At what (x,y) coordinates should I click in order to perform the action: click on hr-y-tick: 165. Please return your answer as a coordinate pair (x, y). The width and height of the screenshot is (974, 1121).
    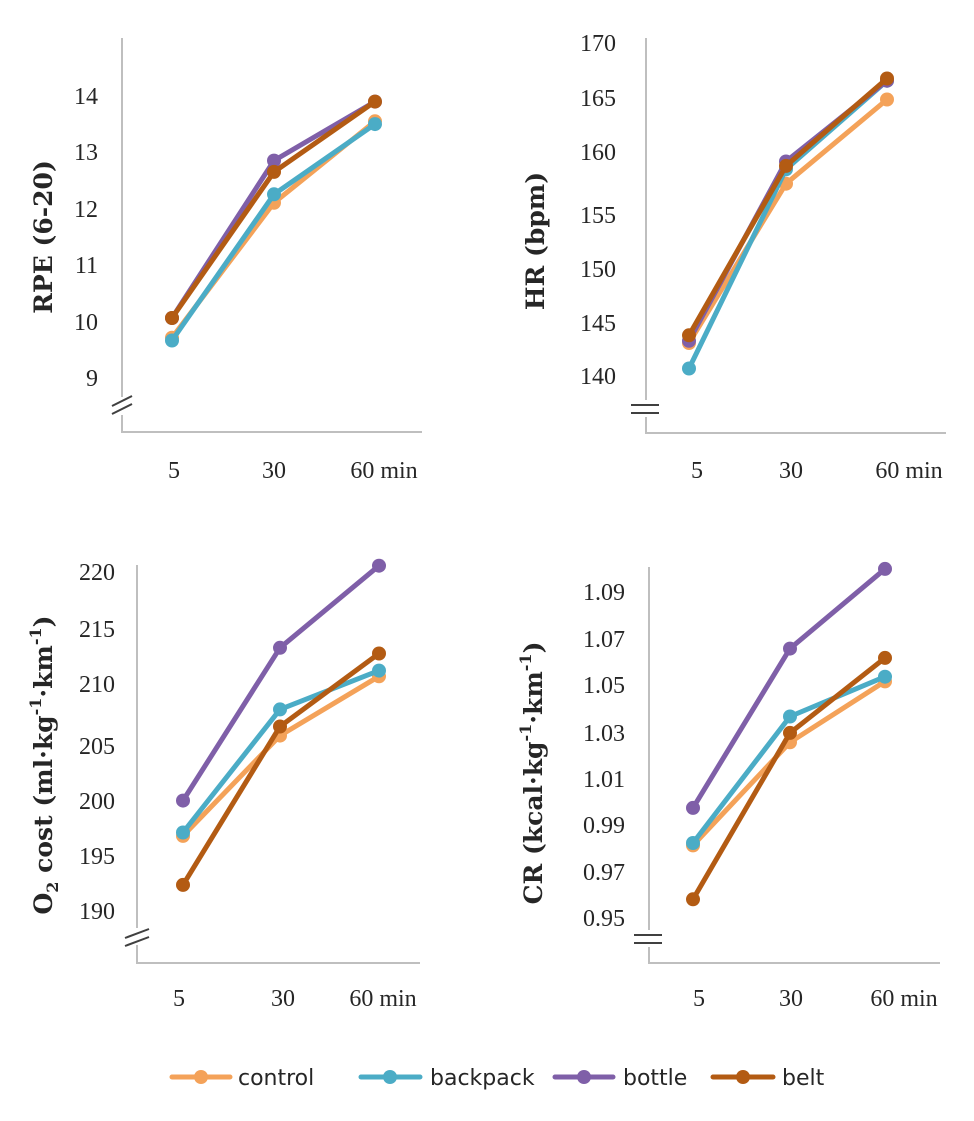
    Looking at the image, I should click on (598, 99).